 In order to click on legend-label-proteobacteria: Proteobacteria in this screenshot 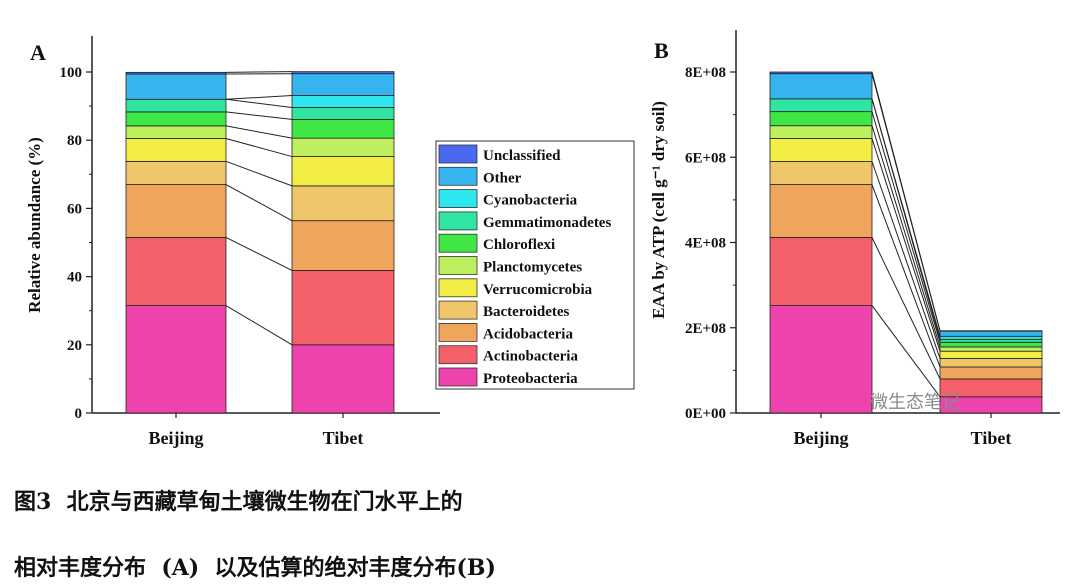, I will do `click(530, 379)`.